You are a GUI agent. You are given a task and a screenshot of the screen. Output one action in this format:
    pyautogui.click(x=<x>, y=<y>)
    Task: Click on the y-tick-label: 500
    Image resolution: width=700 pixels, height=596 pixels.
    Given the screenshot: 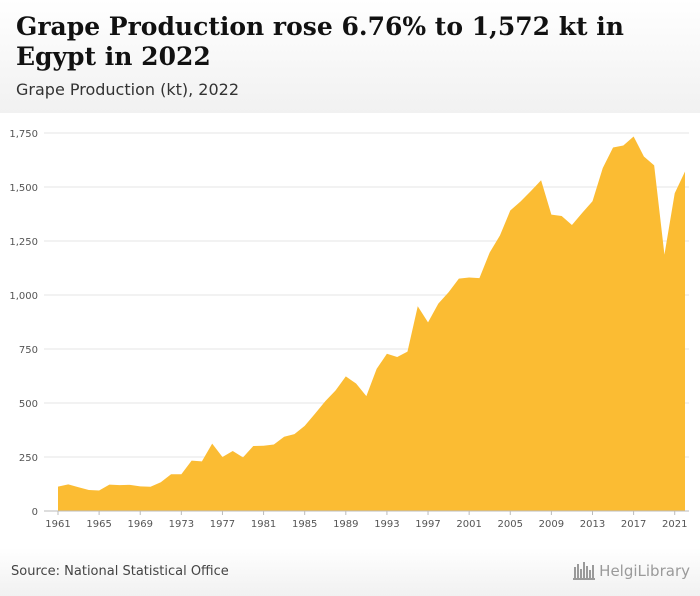 What is the action you would take?
    pyautogui.click(x=28, y=404)
    